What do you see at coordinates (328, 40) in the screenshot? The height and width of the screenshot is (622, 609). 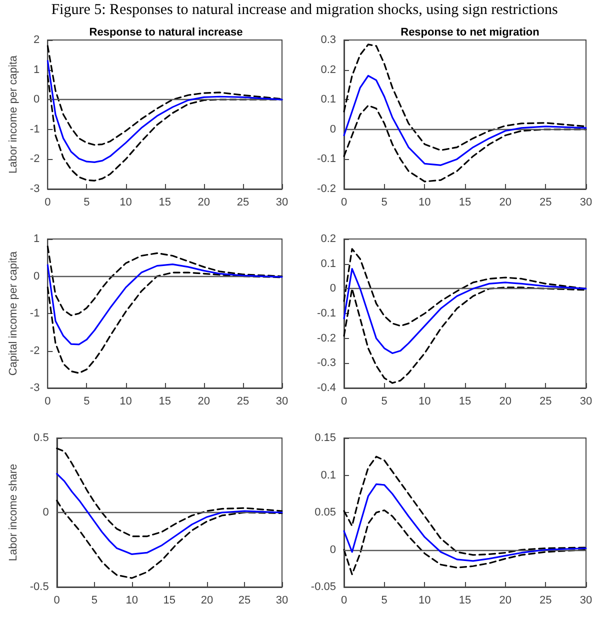 I see `y-tick-label: 0.3` at bounding box center [328, 40].